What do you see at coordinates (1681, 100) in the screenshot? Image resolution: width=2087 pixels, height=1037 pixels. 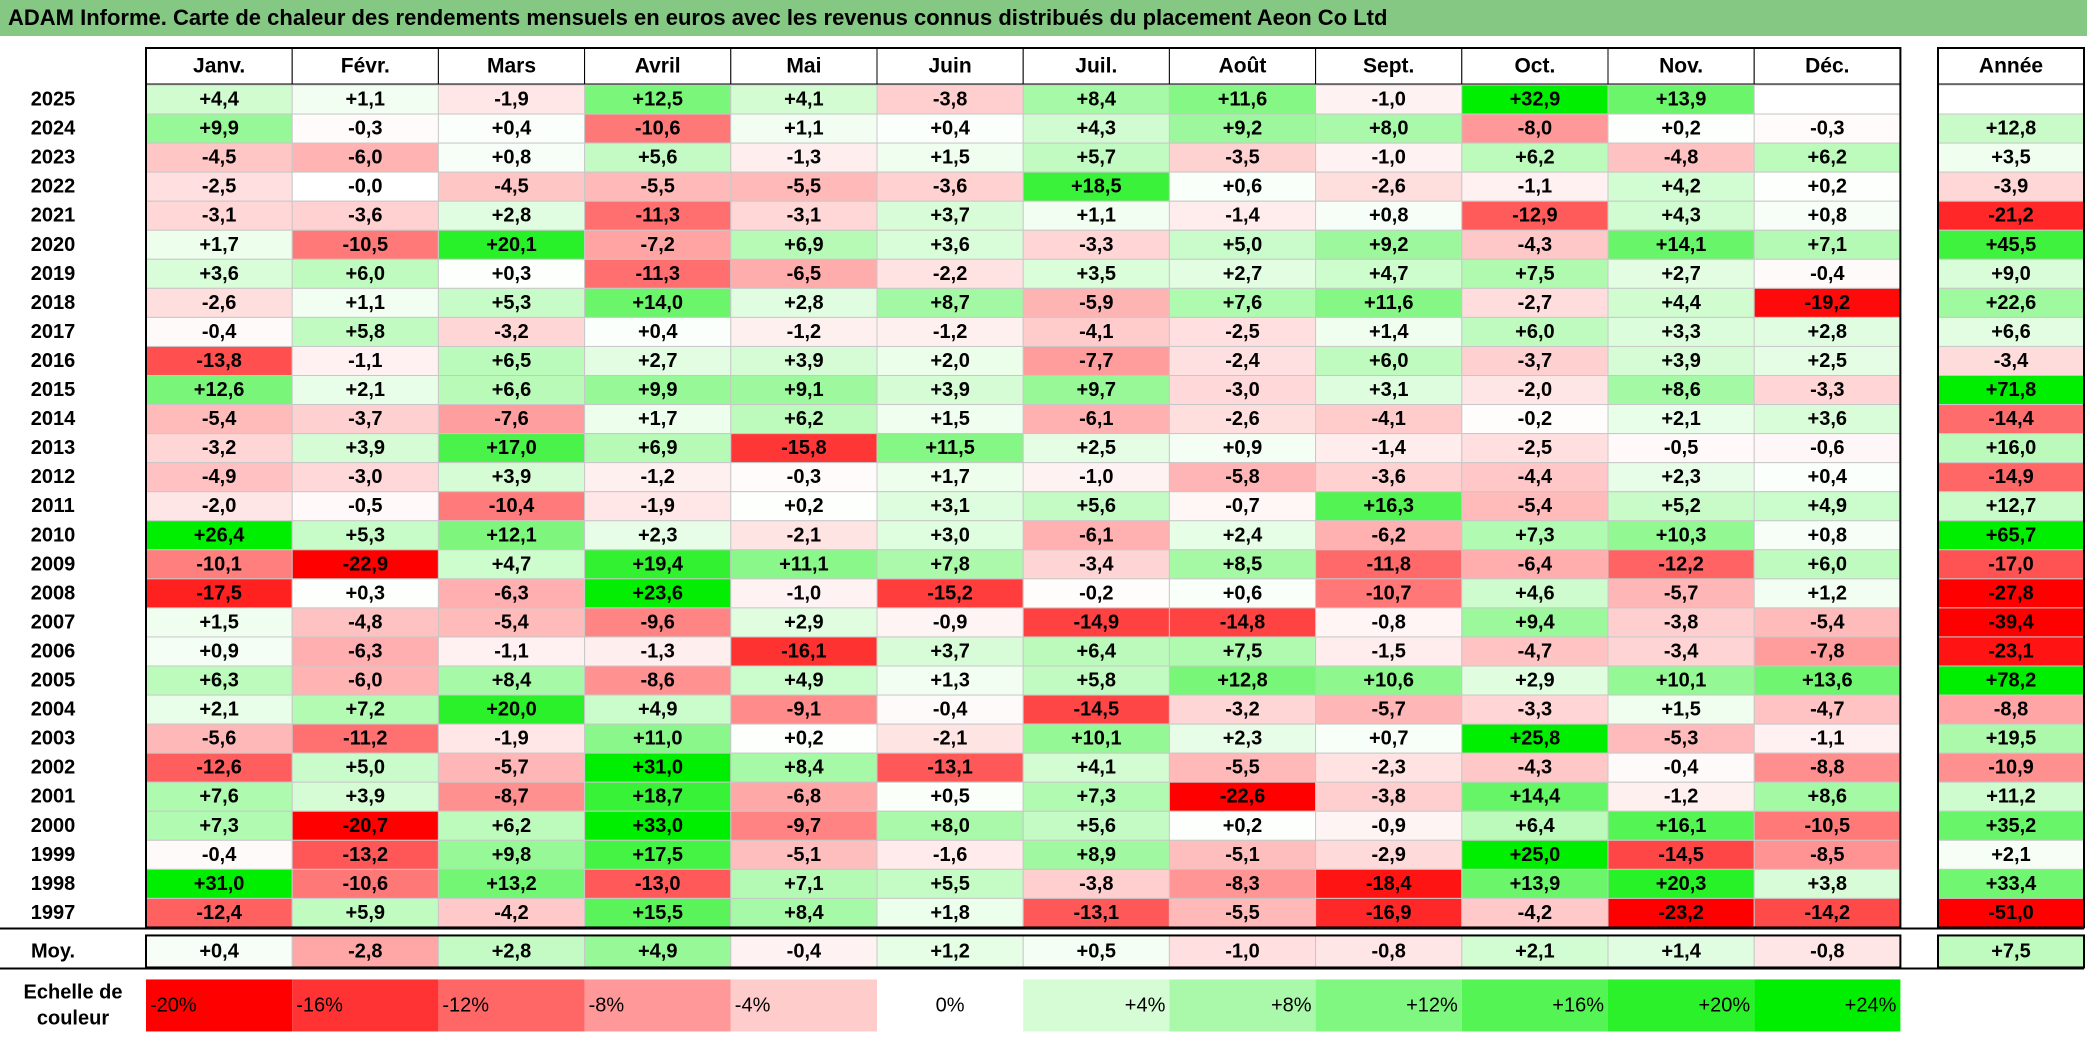 I see `heatmap-cell-value: +13,9` at bounding box center [1681, 100].